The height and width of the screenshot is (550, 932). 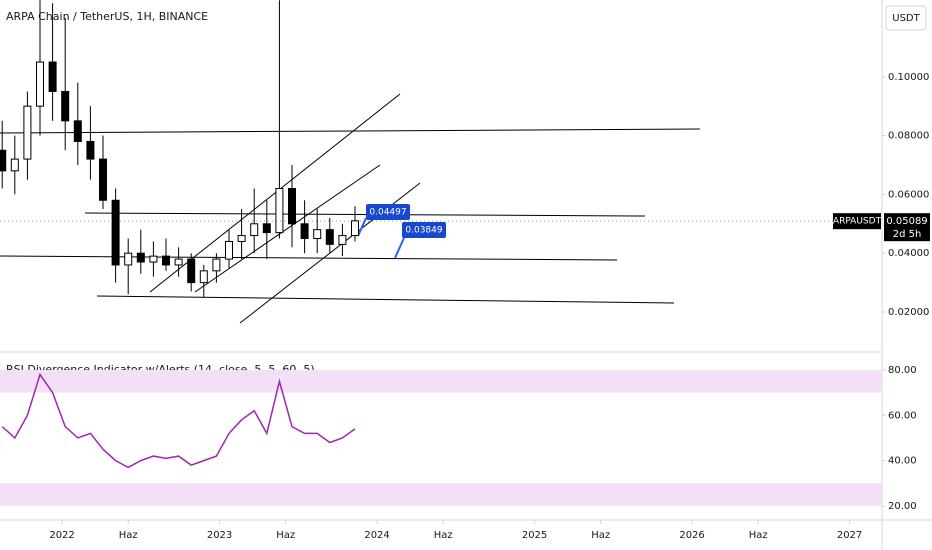 I want to click on currency-button, so click(x=906, y=18).